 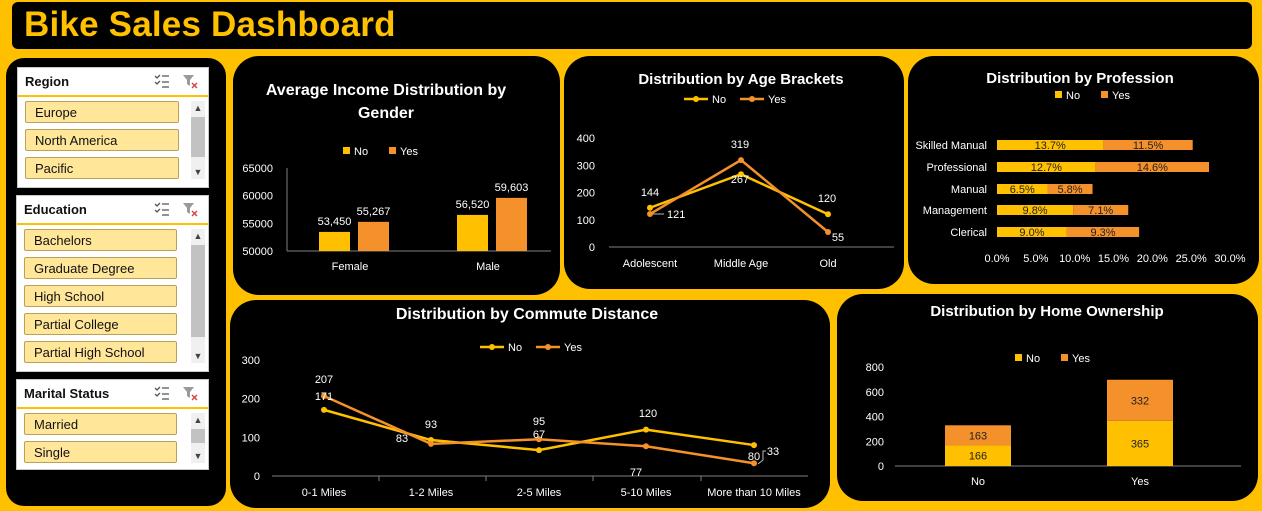 I want to click on chart-title: Average Income Distribution by, so click(x=386, y=90).